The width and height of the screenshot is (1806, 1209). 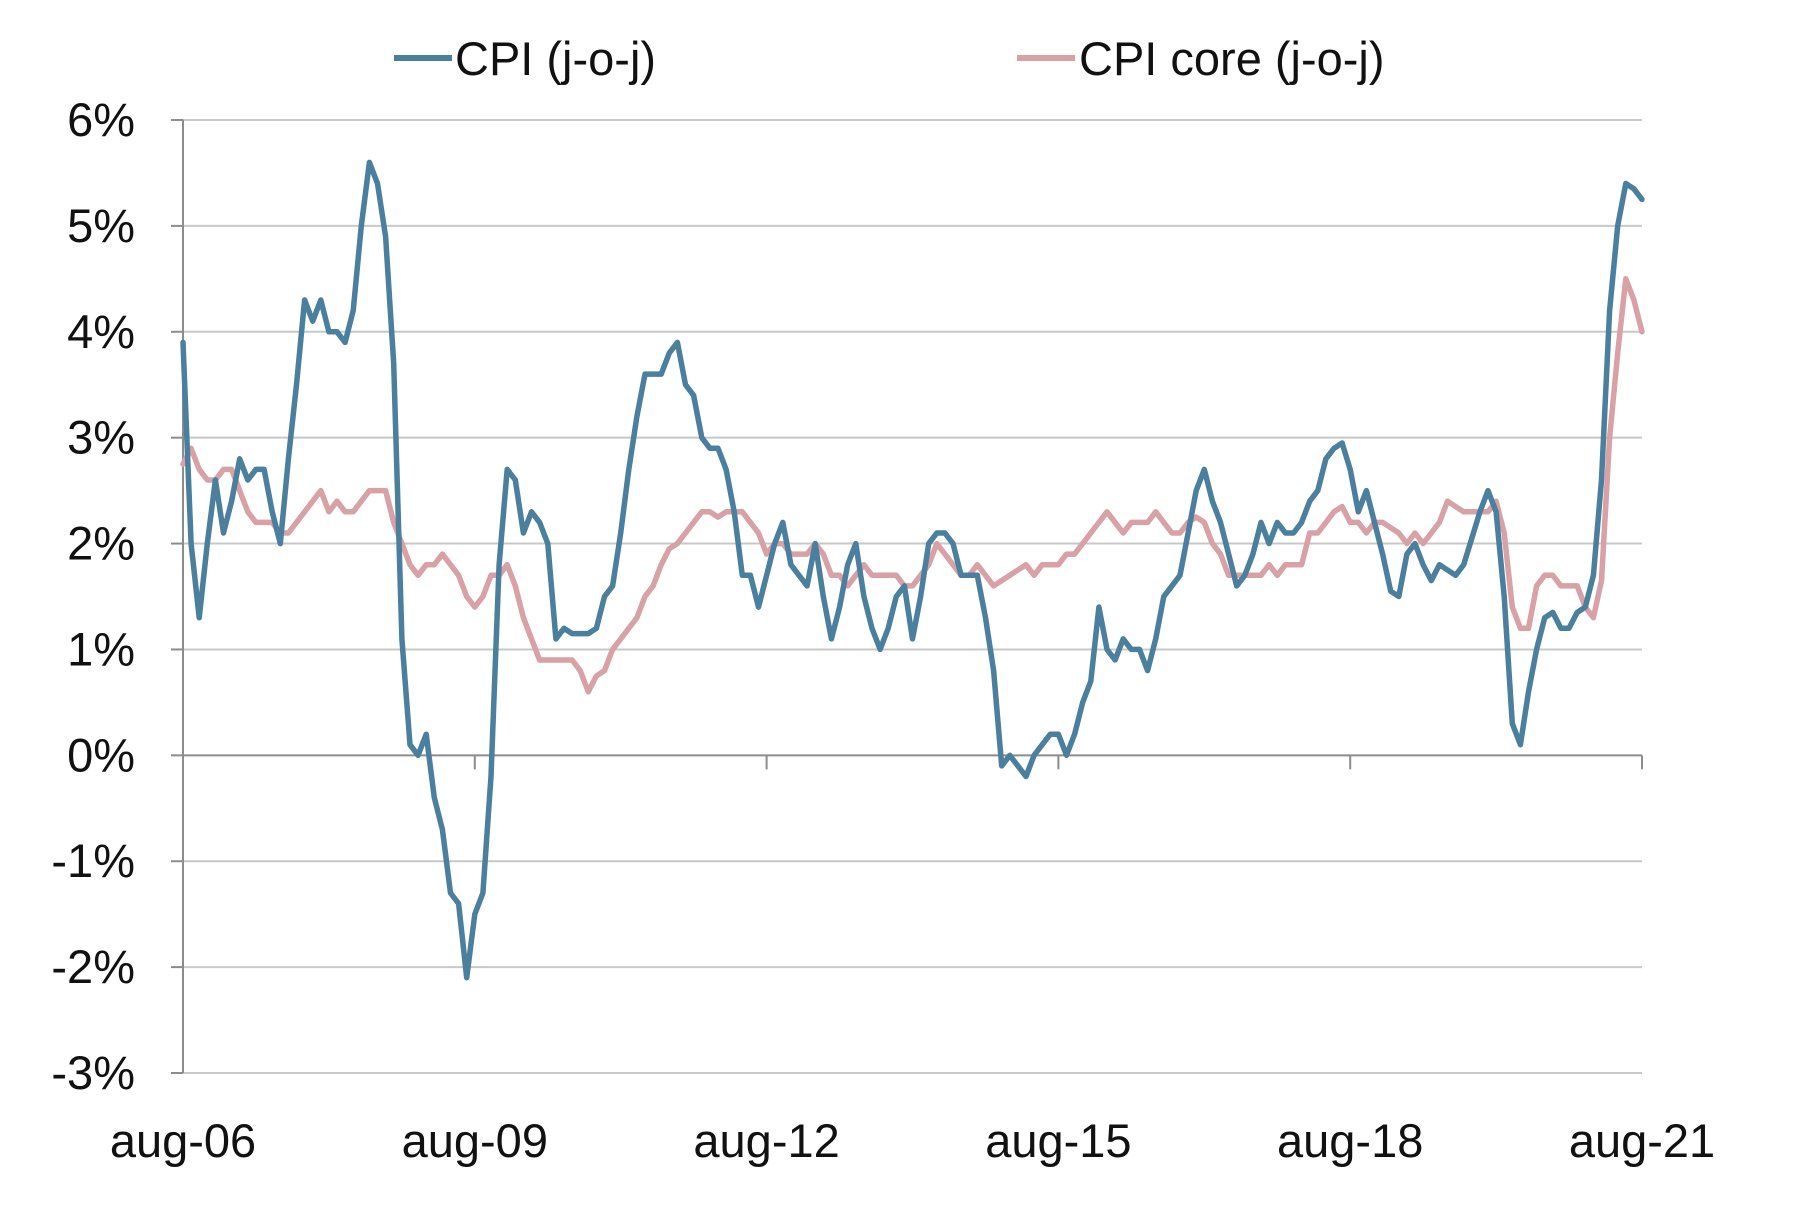 What do you see at coordinates (475, 1140) in the screenshot?
I see `x-tick-label: aug-09` at bounding box center [475, 1140].